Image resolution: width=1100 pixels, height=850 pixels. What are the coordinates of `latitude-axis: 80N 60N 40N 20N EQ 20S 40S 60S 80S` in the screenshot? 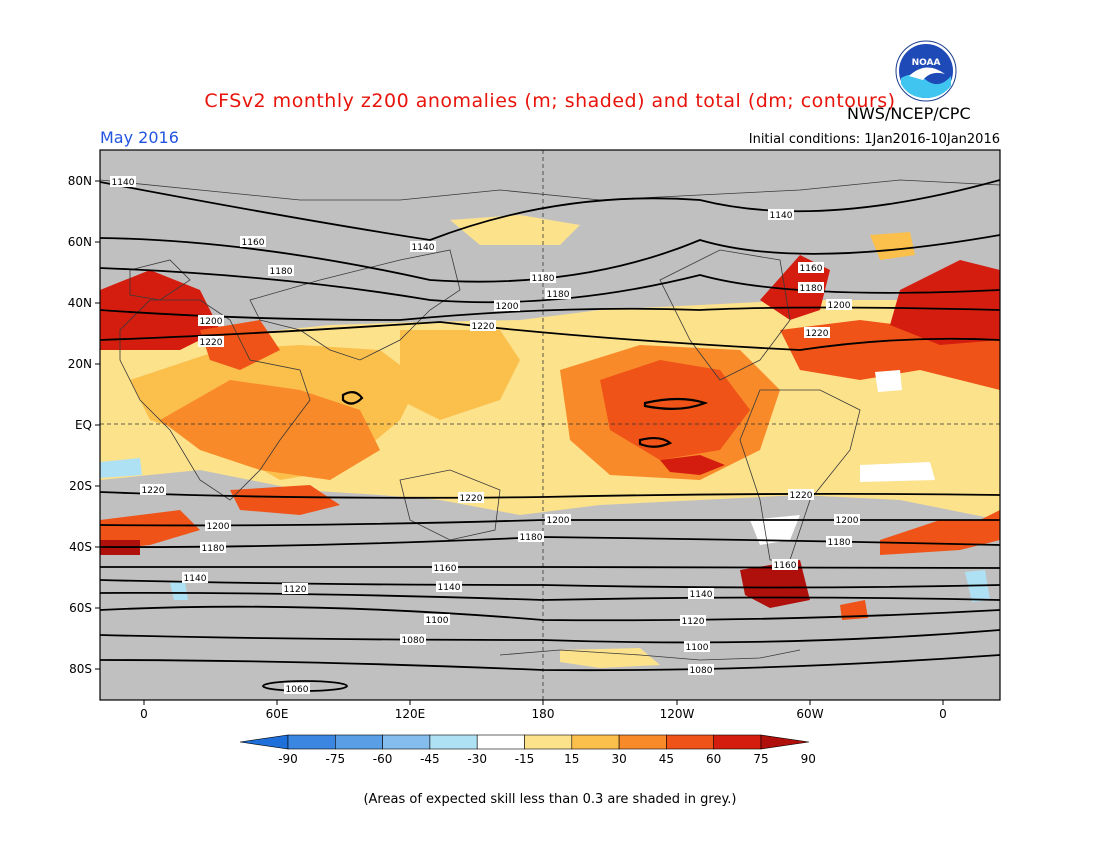 It's located at (84, 425).